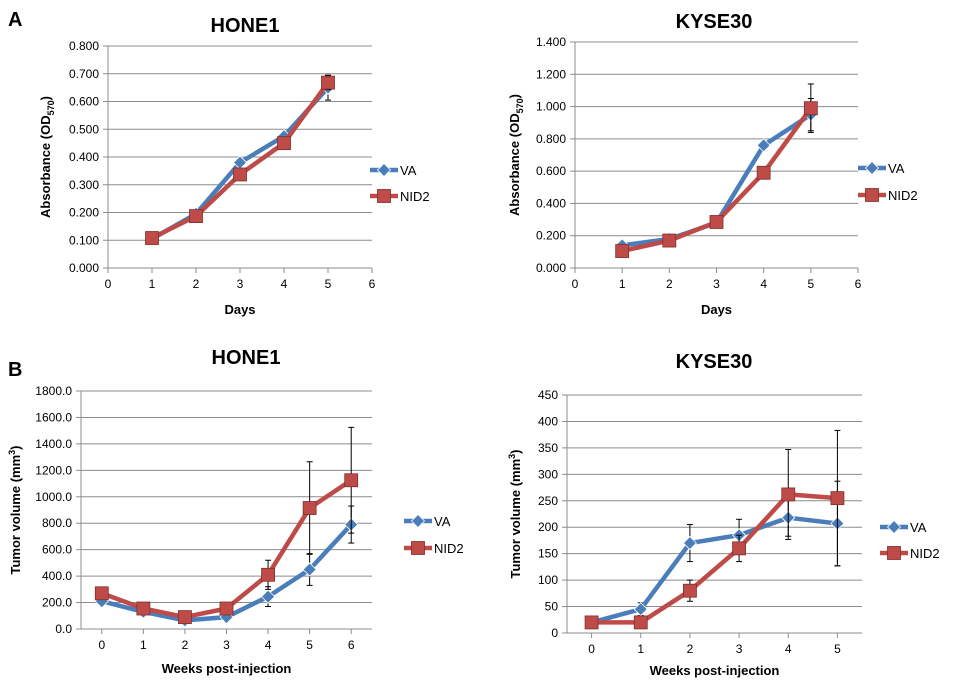 The image size is (969, 683). I want to click on y-tick-label: 0.0, so click(63, 629).